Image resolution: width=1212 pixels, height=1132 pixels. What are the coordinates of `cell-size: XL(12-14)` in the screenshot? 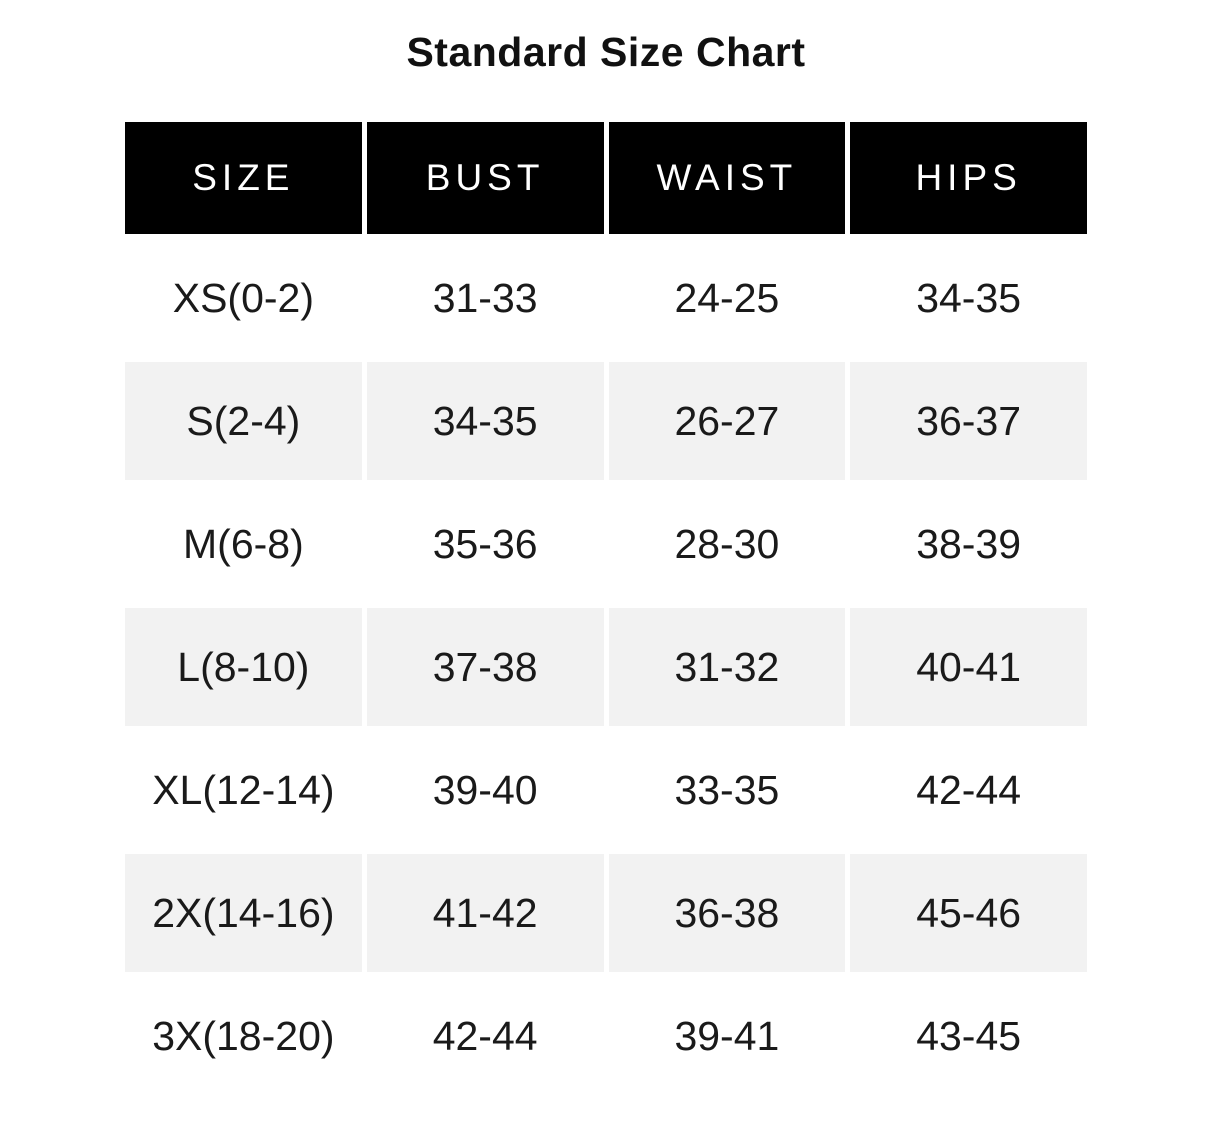 It's located at (243, 790).